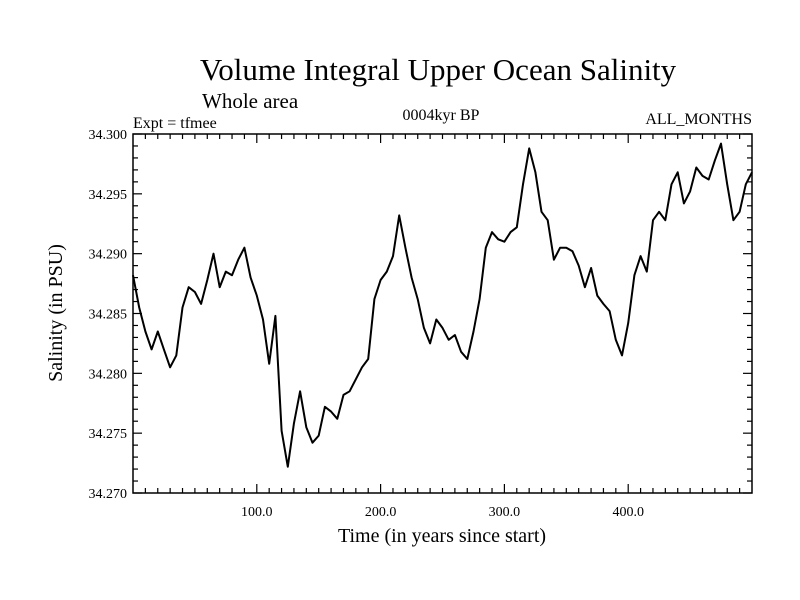 This screenshot has width=800, height=600. I want to click on x-tick-label: 200.0, so click(381, 512).